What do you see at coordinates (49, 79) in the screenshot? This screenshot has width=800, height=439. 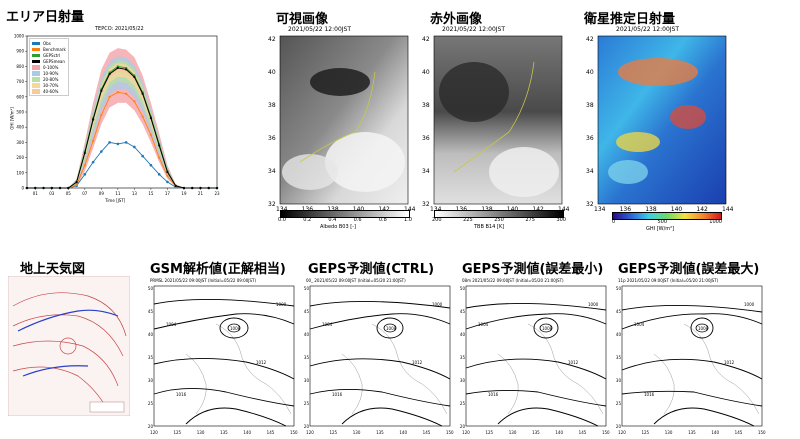 I see `legend-entry-band-20-80: 20-80%` at bounding box center [49, 79].